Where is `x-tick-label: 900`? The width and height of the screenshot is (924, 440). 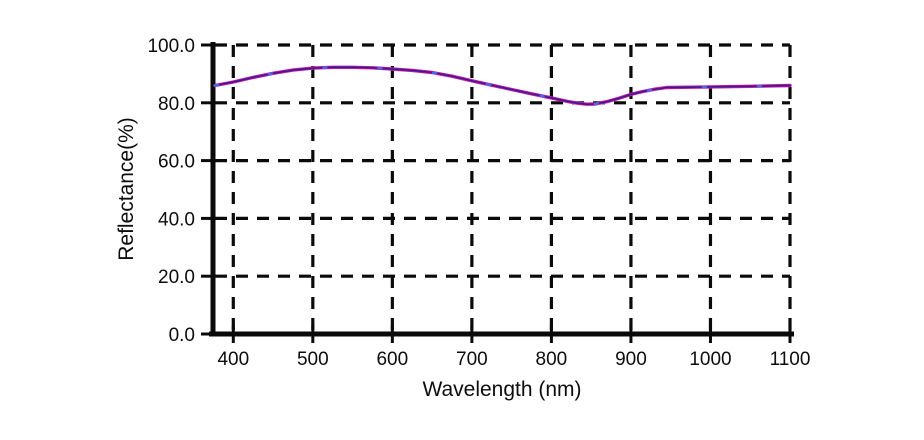 x-tick-label: 900 is located at coordinates (631, 359).